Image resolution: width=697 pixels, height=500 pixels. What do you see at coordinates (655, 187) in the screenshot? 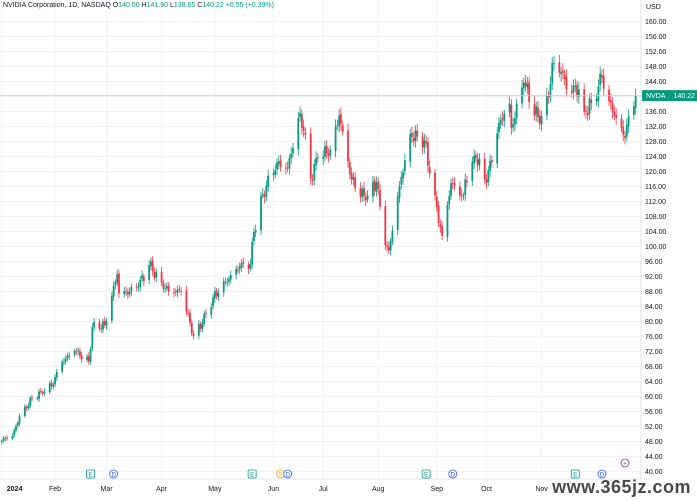
I see `y-tick-label: 116.00` at bounding box center [655, 187].